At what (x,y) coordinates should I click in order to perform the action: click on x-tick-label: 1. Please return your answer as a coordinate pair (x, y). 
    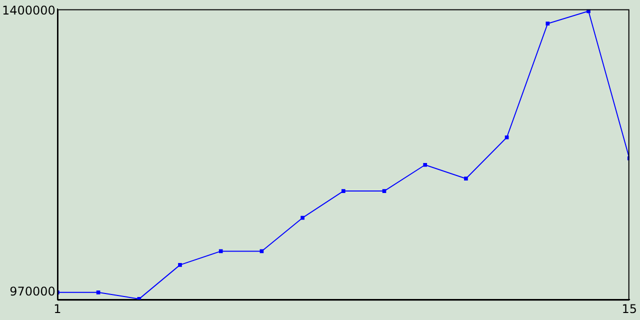
    Looking at the image, I should click on (58, 309).